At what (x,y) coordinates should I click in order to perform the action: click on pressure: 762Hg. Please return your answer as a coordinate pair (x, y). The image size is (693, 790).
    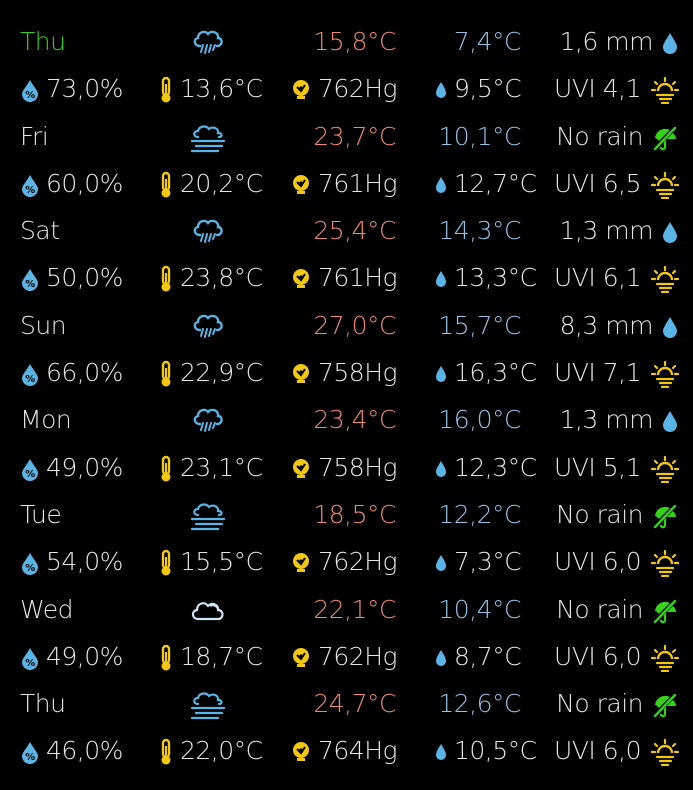
    Looking at the image, I should click on (344, 656).